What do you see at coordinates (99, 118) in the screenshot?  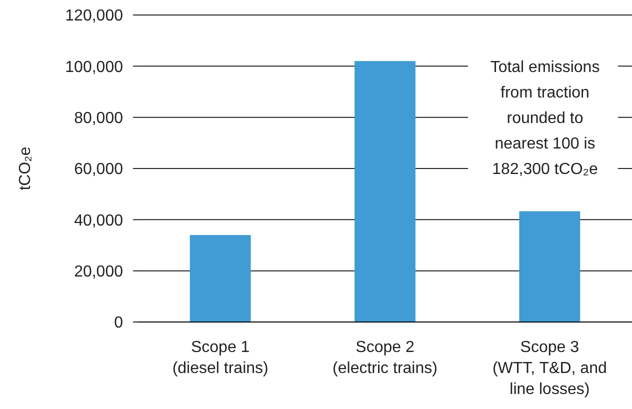 I see `y-tick-label: 80,000` at bounding box center [99, 118].